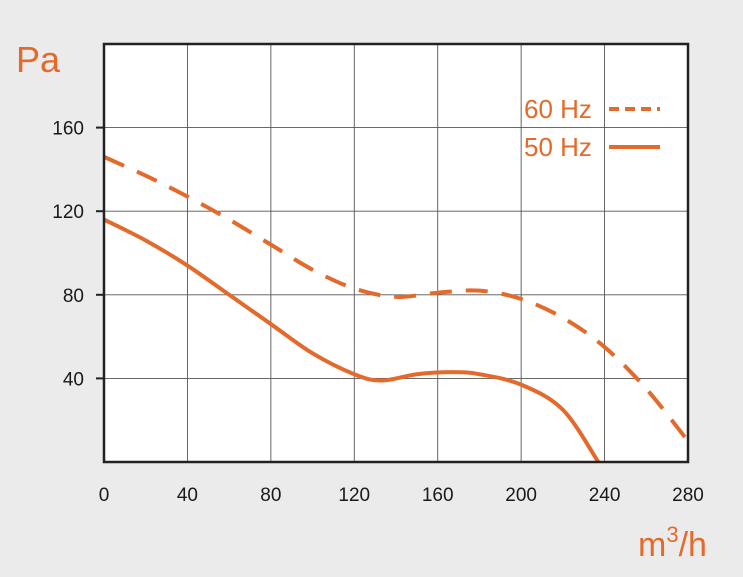  What do you see at coordinates (104, 495) in the screenshot?
I see `x-tick-label-0: 0` at bounding box center [104, 495].